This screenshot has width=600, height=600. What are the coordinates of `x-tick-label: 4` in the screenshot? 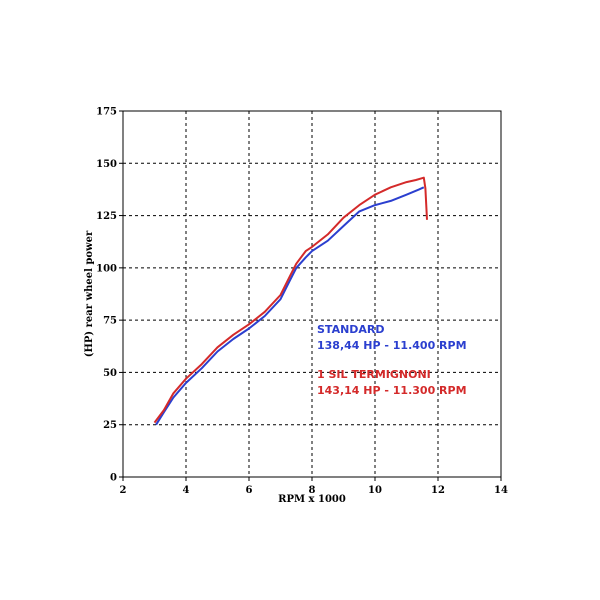 It's located at (186, 490).